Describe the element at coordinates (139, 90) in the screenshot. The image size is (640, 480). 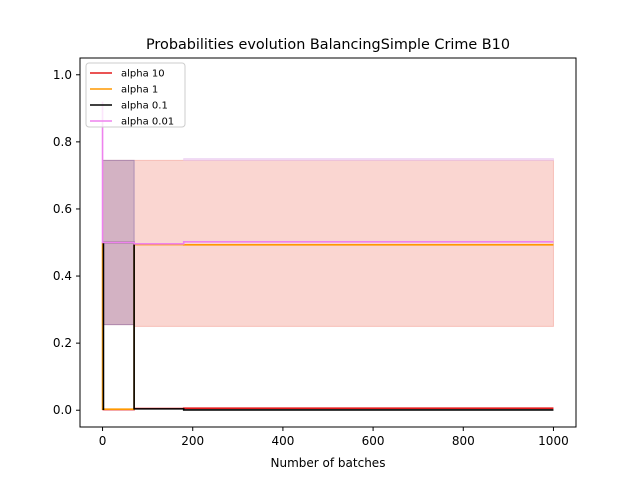
I see `legend-label: alpha 1` at that location.